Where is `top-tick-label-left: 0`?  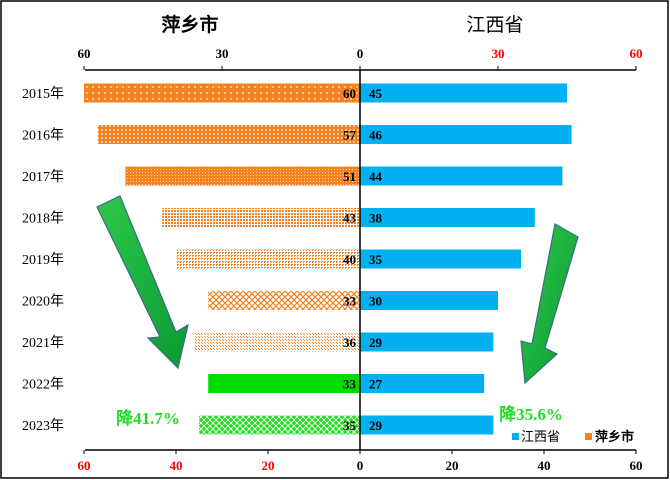
top-tick-label-left: 0 is located at coordinates (360, 53).